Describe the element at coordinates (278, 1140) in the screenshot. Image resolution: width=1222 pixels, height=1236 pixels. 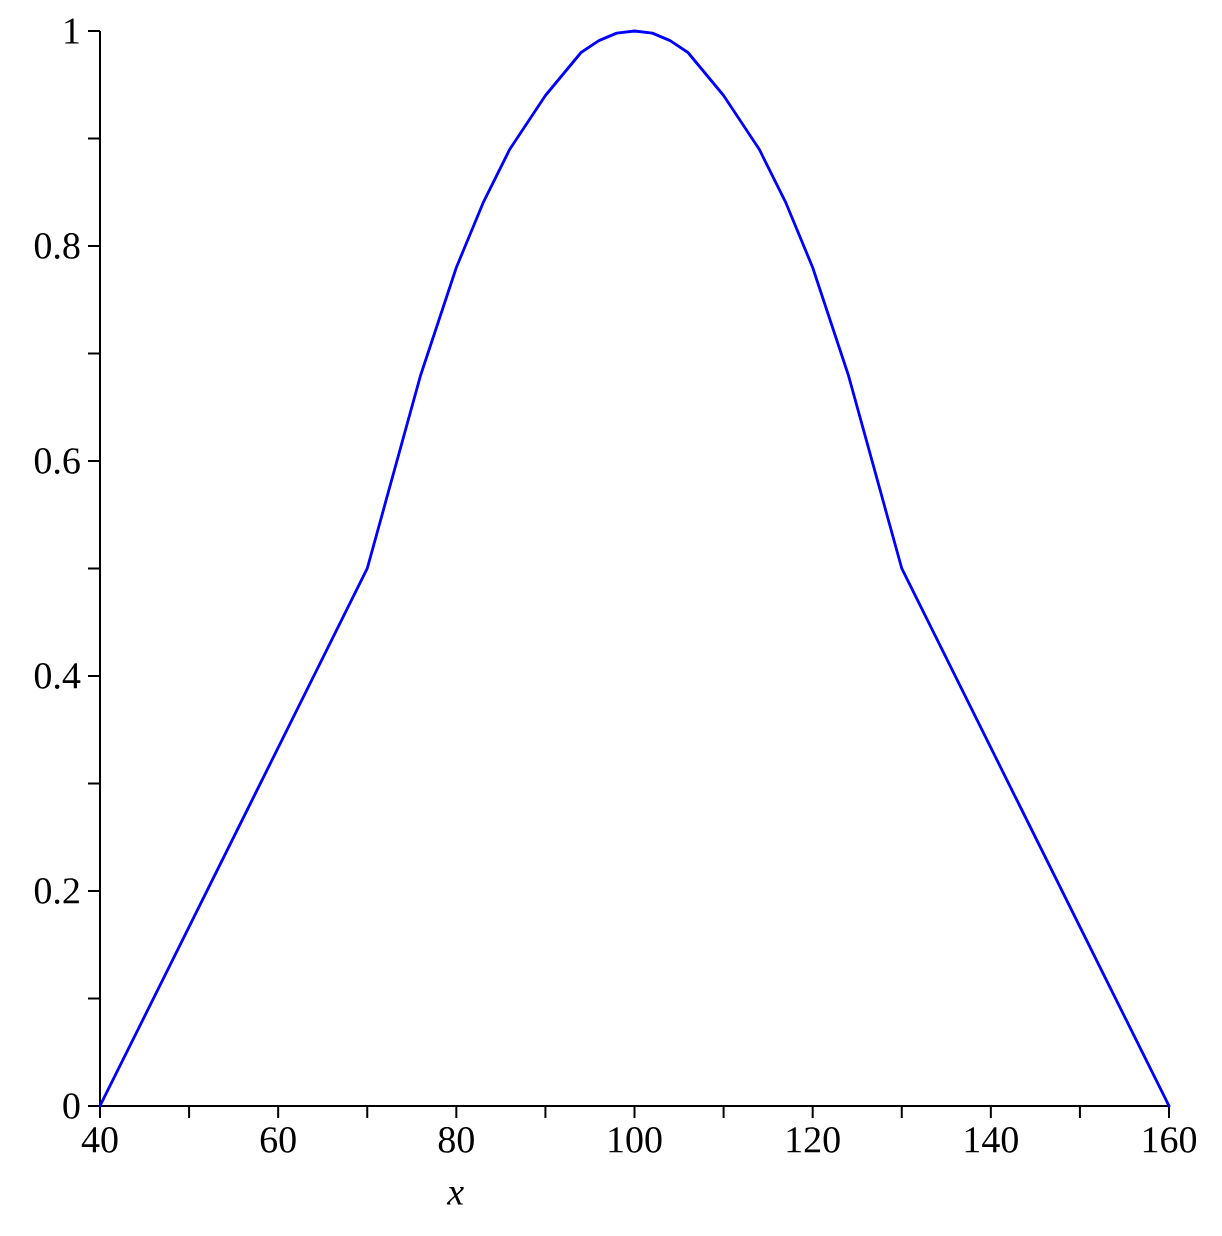
I see `x-tick-label: 60` at that location.